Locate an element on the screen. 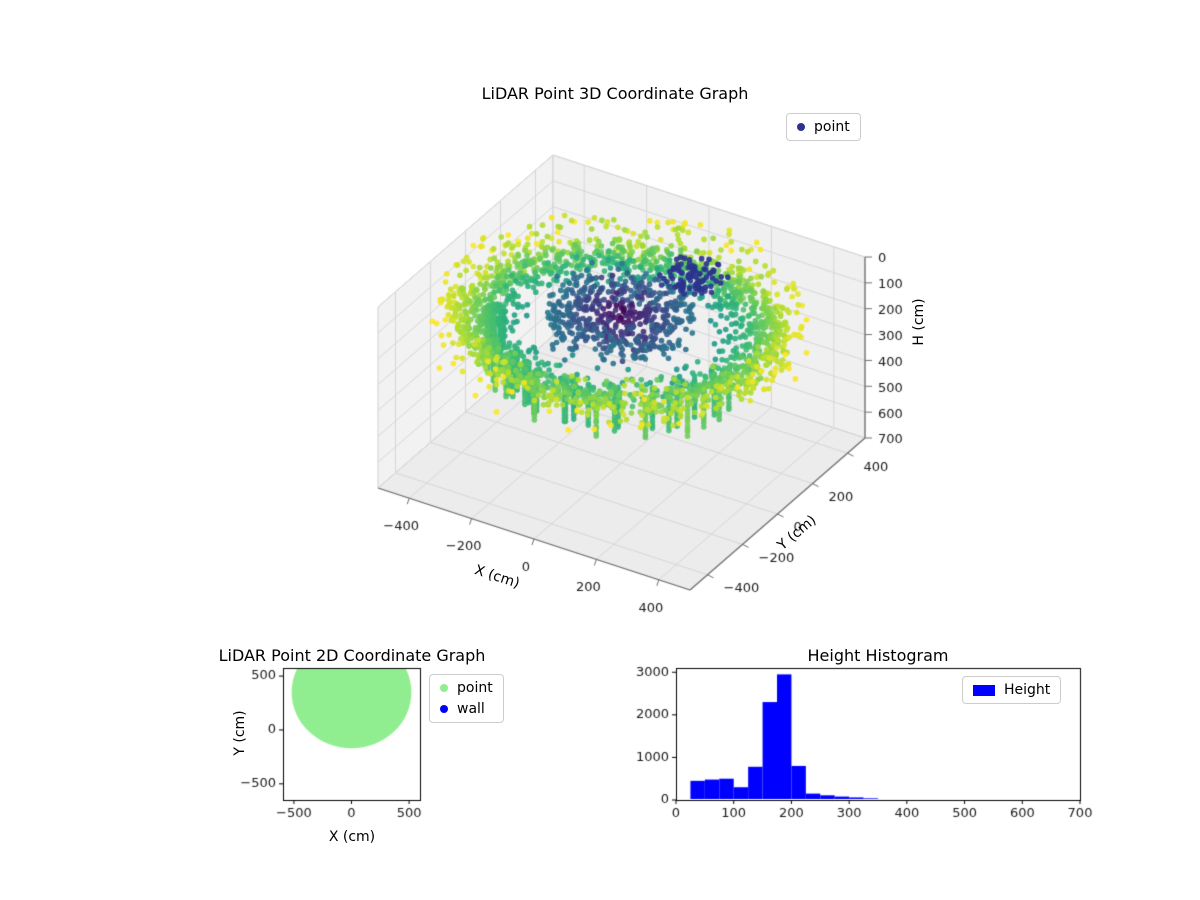 Image resolution: width=1200 pixels, height=900 pixels. plot3d-title: LiDAR Point 3D Coordinate Graph is located at coordinates (615, 93).